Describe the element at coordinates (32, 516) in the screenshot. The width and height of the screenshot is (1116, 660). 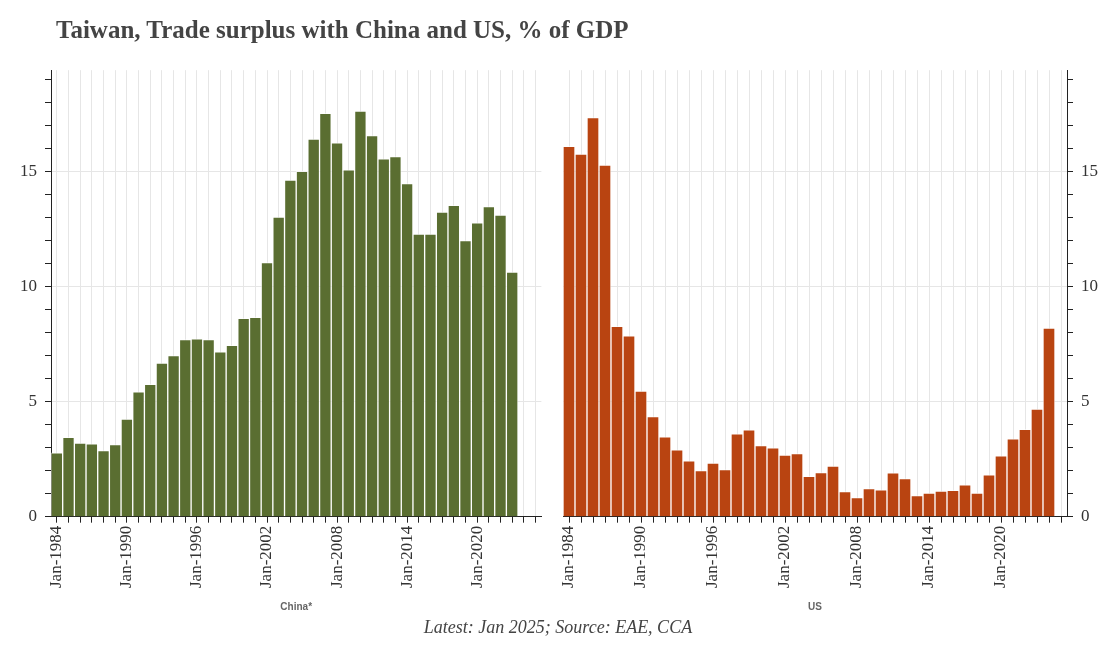
I see `y-tick-label: 0` at that location.